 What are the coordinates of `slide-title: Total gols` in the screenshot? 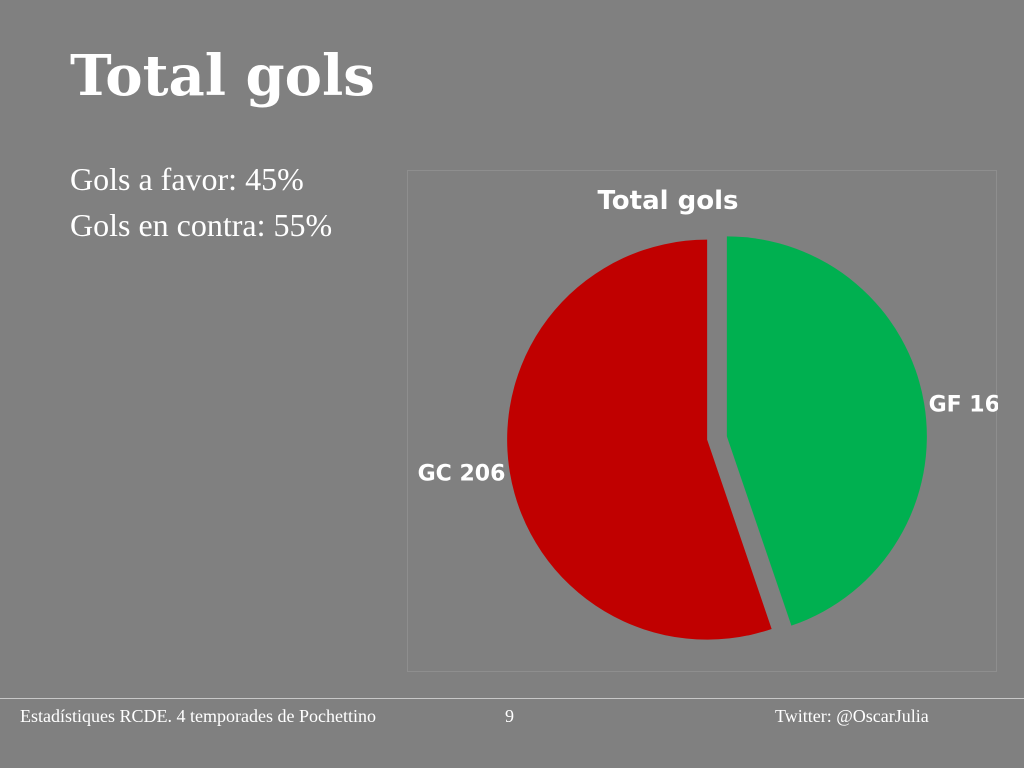 It's located at (222, 76).